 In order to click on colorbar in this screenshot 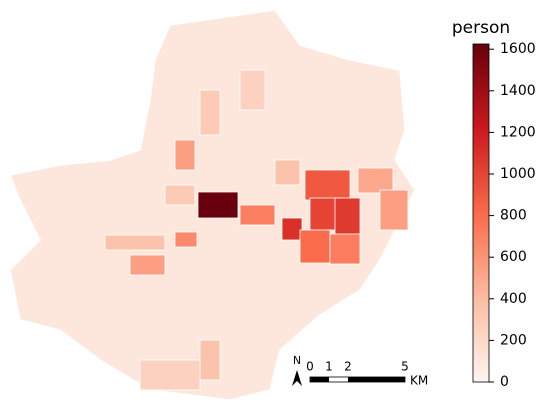, I will do `click(481, 213)`.